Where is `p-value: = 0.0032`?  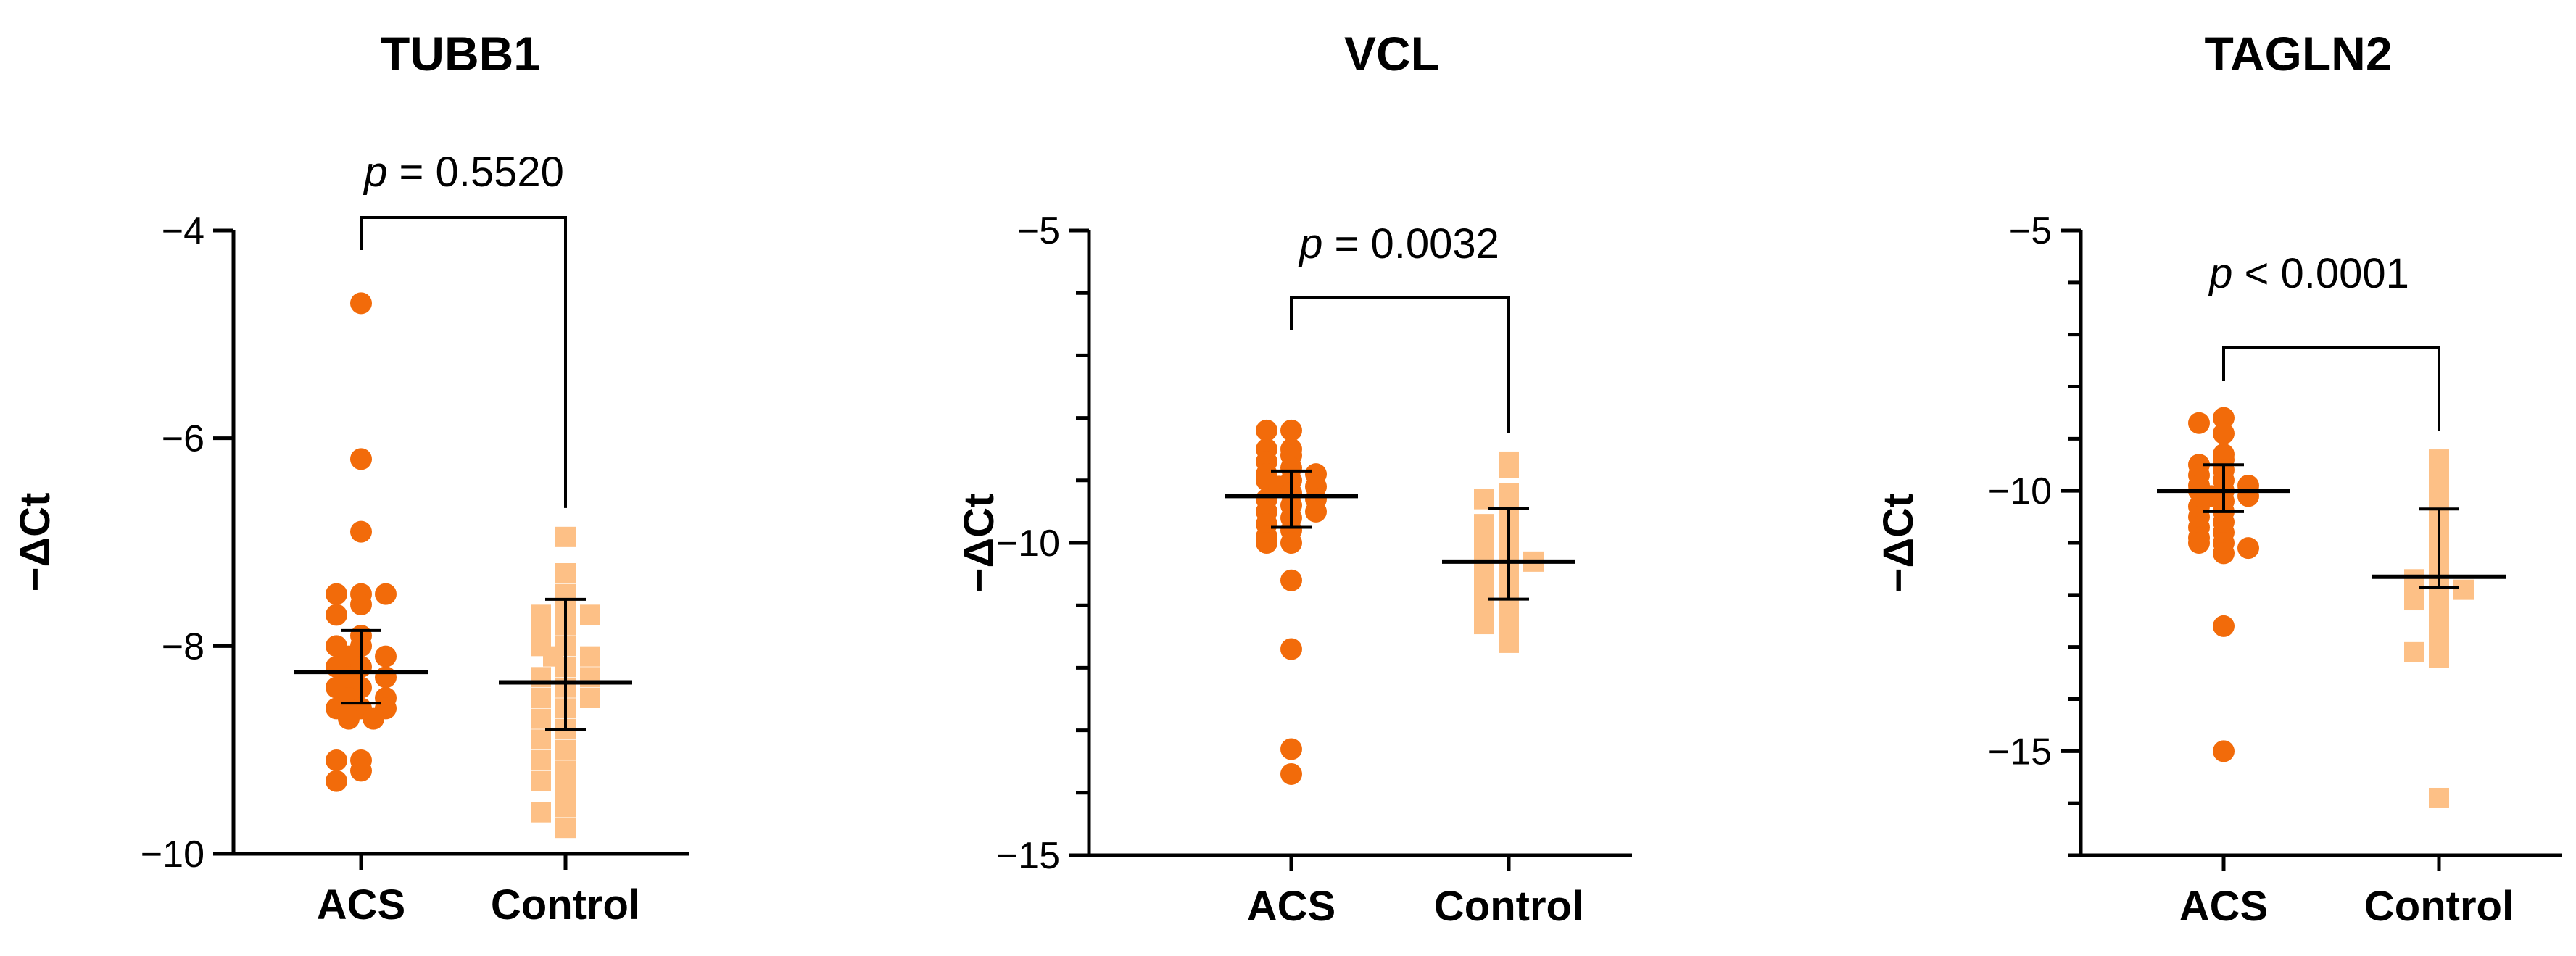 p-value: = 0.0032 is located at coordinates (1410, 244).